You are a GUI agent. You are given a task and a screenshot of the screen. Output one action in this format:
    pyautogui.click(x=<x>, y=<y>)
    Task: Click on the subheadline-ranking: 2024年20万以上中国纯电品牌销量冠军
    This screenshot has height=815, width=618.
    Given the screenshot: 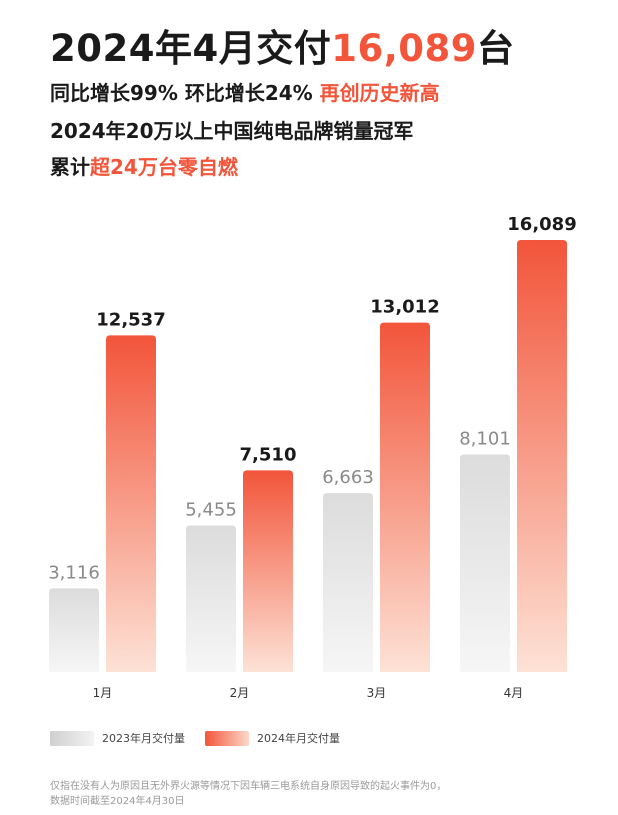 What is the action you would take?
    pyautogui.click(x=232, y=129)
    